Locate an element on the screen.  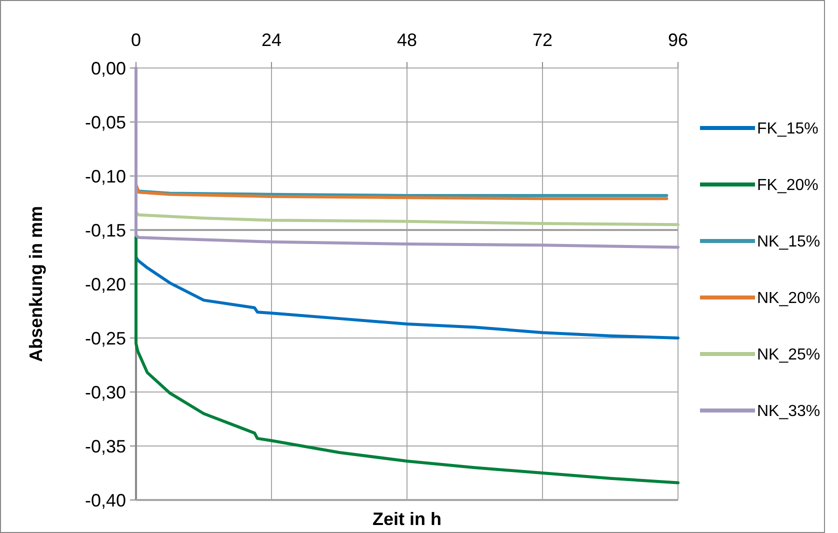
x-axis-title: Zeit in h is located at coordinates (407, 519).